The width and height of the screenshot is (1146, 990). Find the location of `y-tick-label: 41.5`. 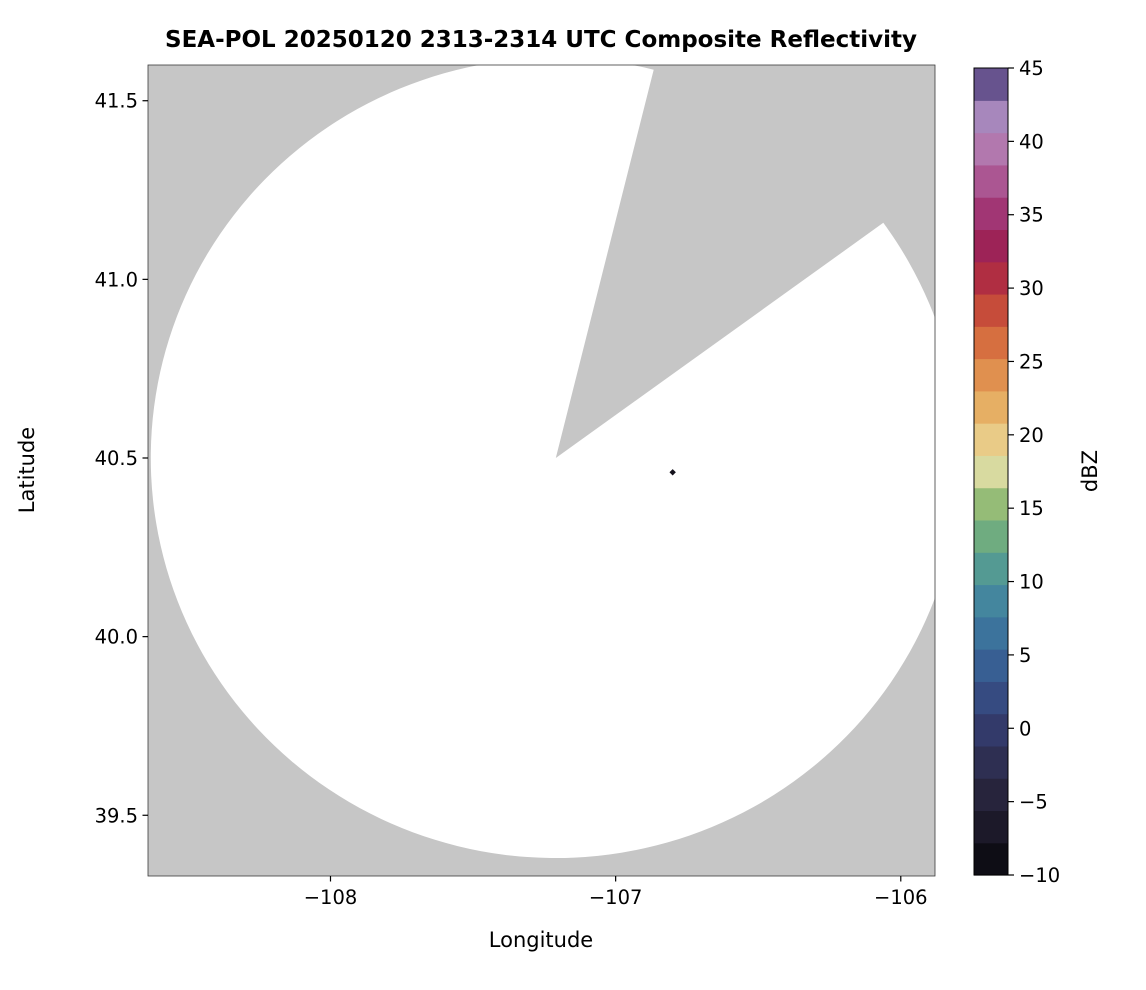

y-tick-label: 41.5 is located at coordinates (116, 101).